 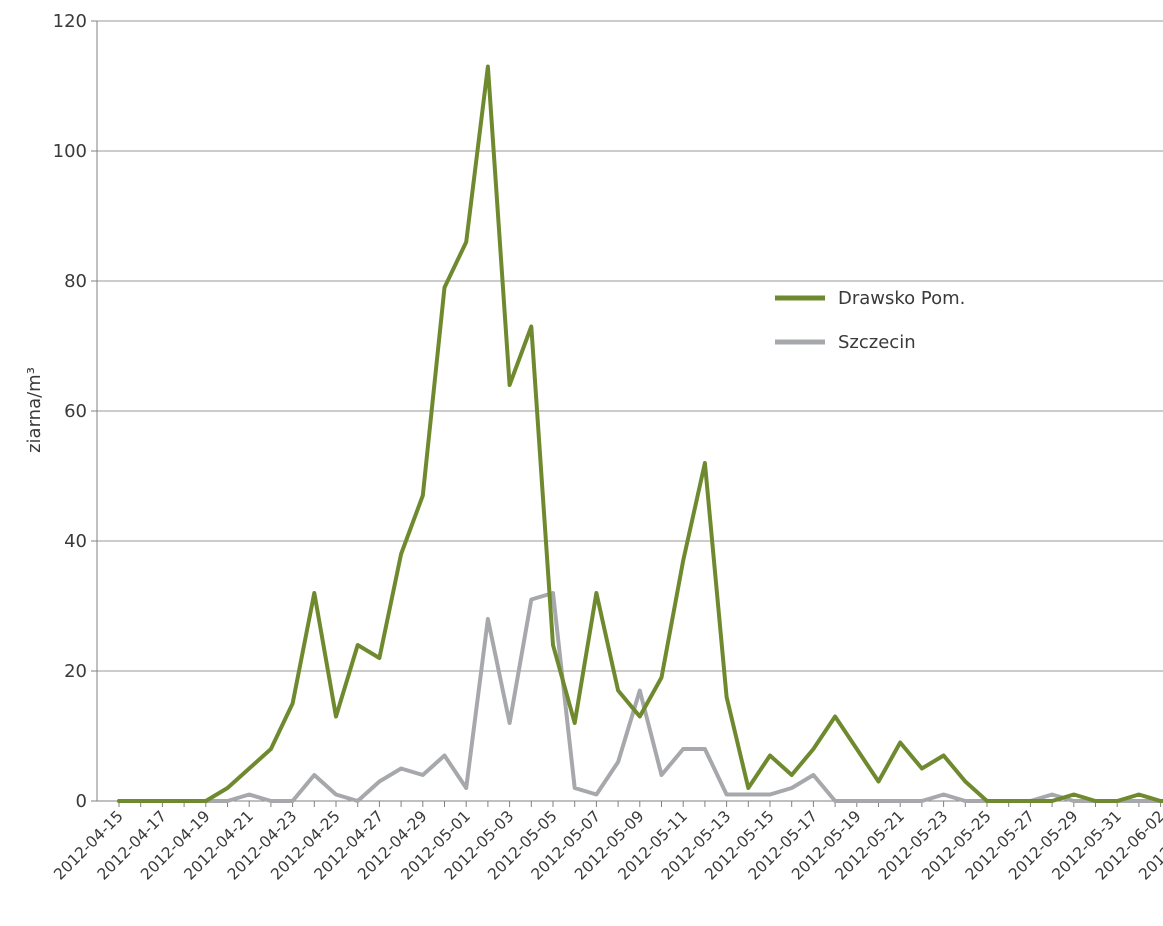 I want to click on y-tick-label: 40, so click(x=75, y=541).